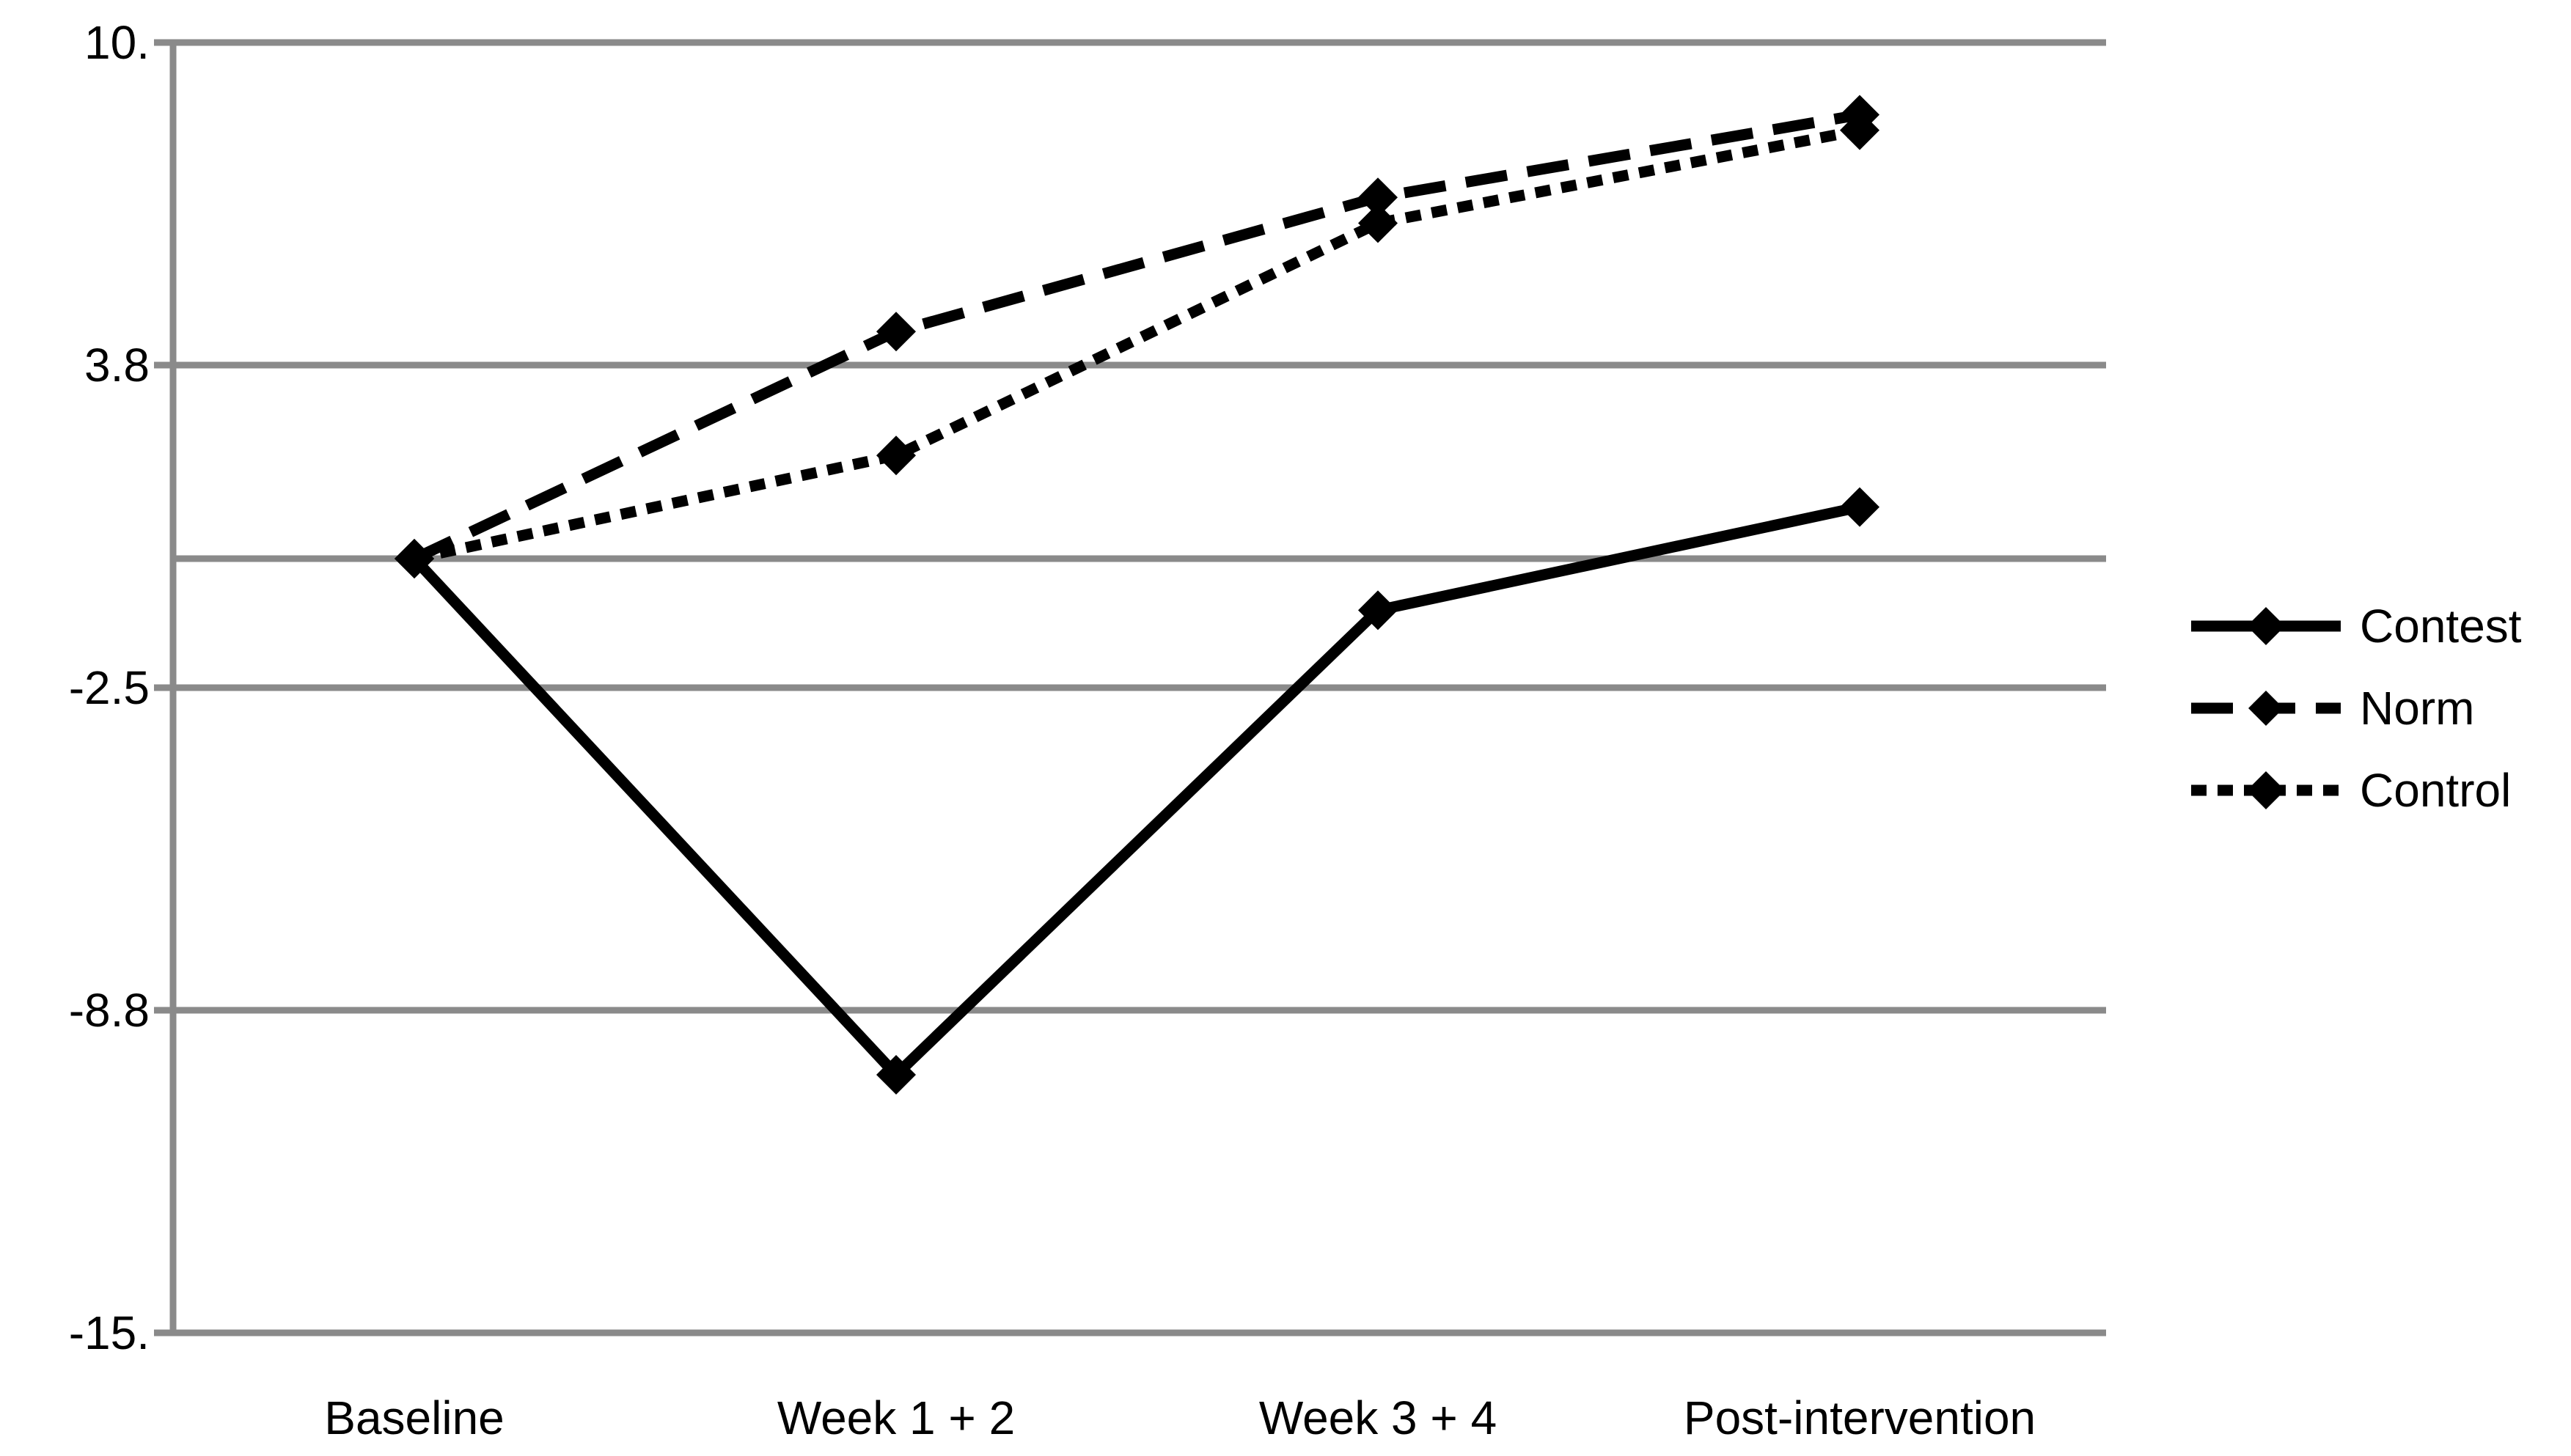  I want to click on y-tick-label-3: -8.8, so click(109, 1010).